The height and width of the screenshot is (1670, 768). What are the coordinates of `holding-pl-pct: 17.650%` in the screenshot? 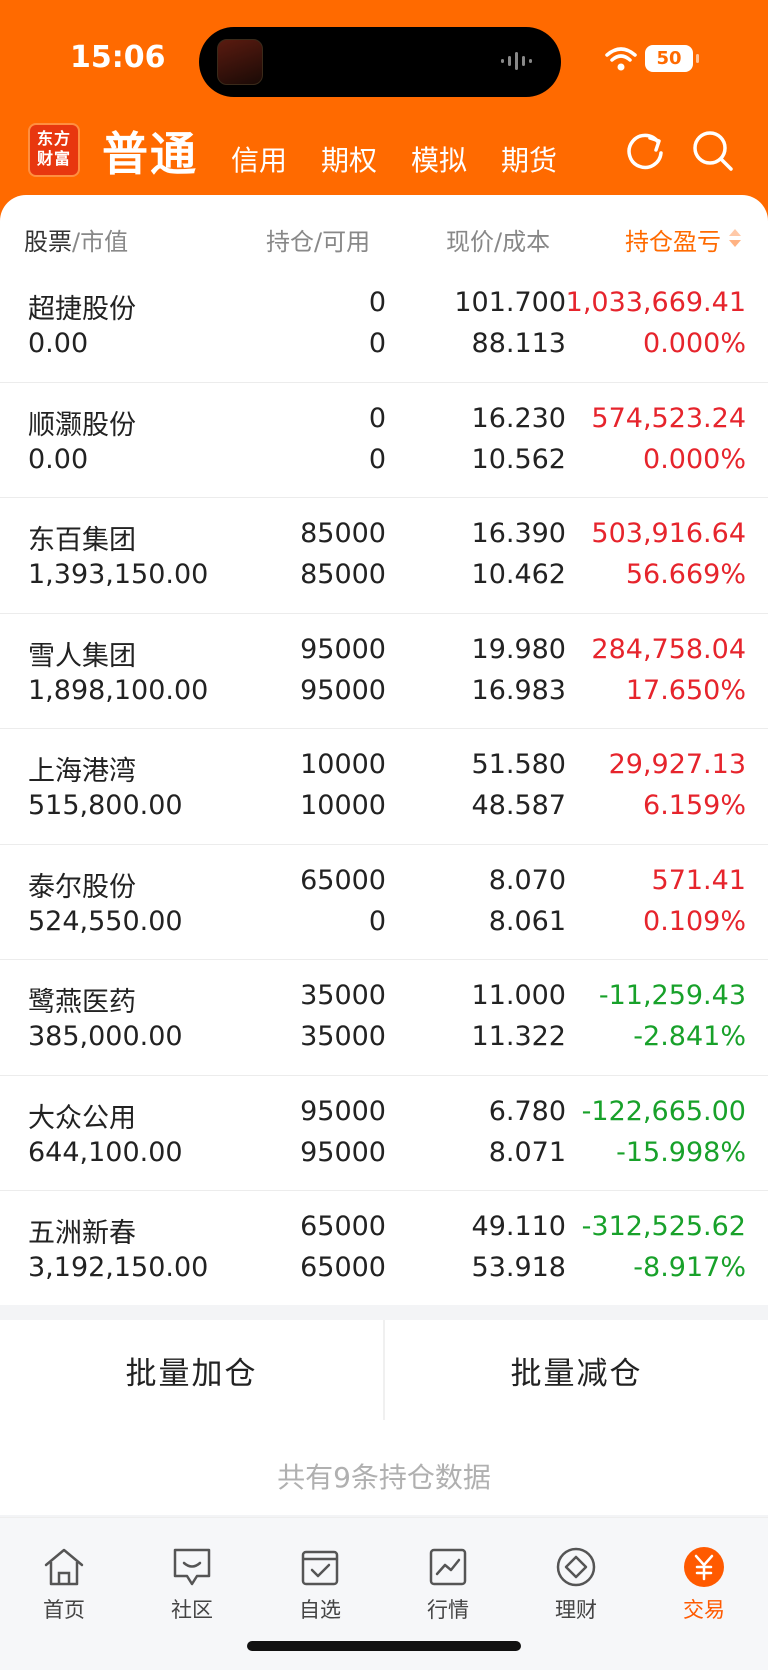 It's located at (685, 690).